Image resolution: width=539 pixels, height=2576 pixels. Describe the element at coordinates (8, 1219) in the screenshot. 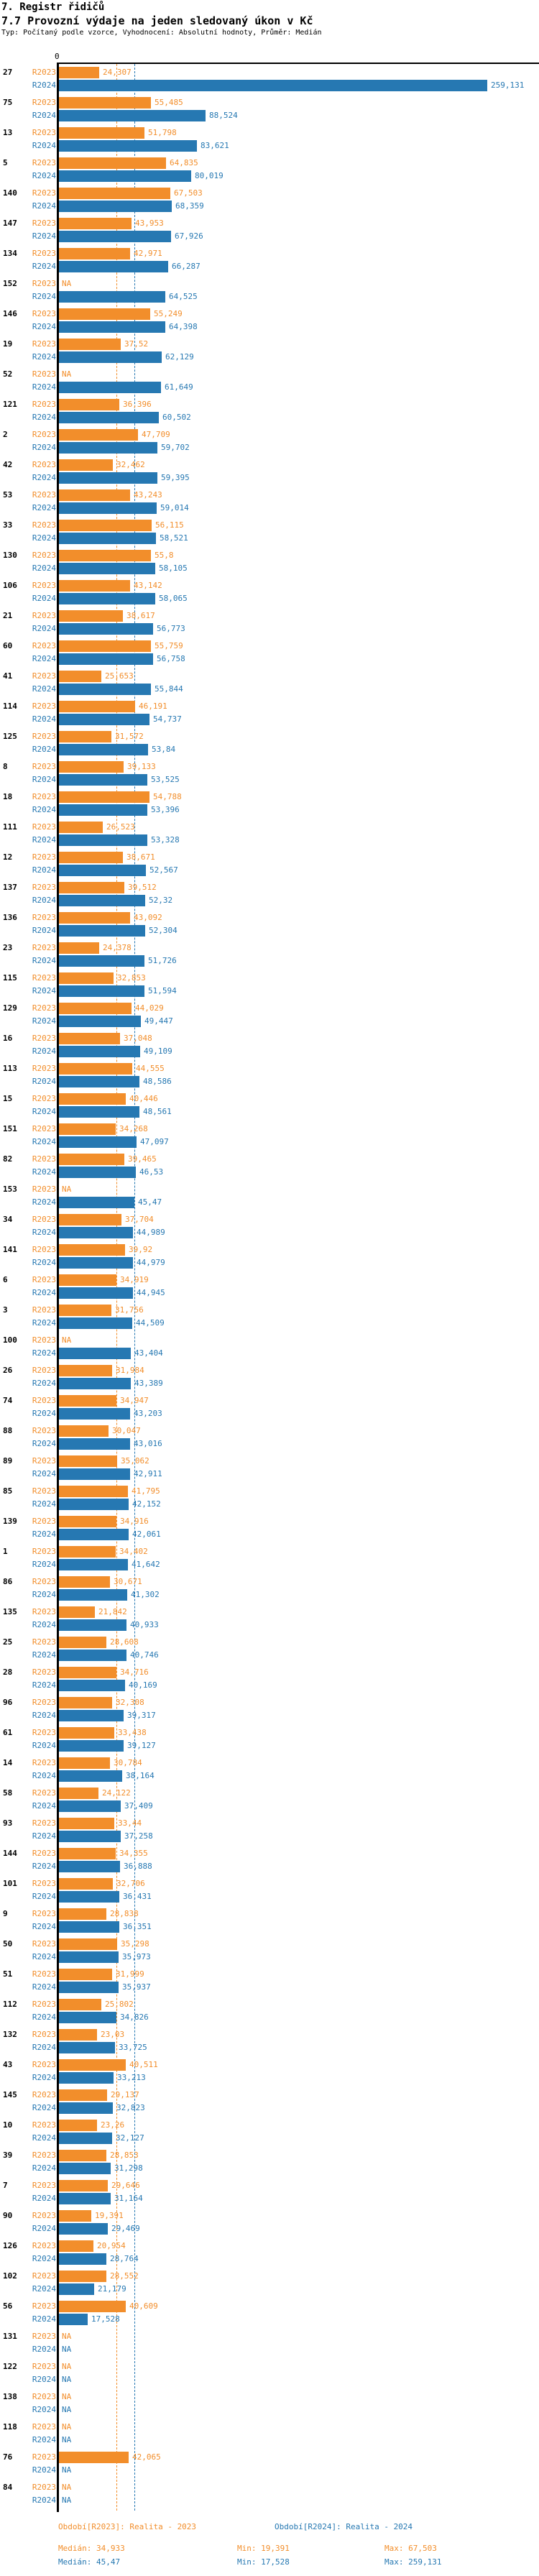

I see `category-label: 34` at that location.